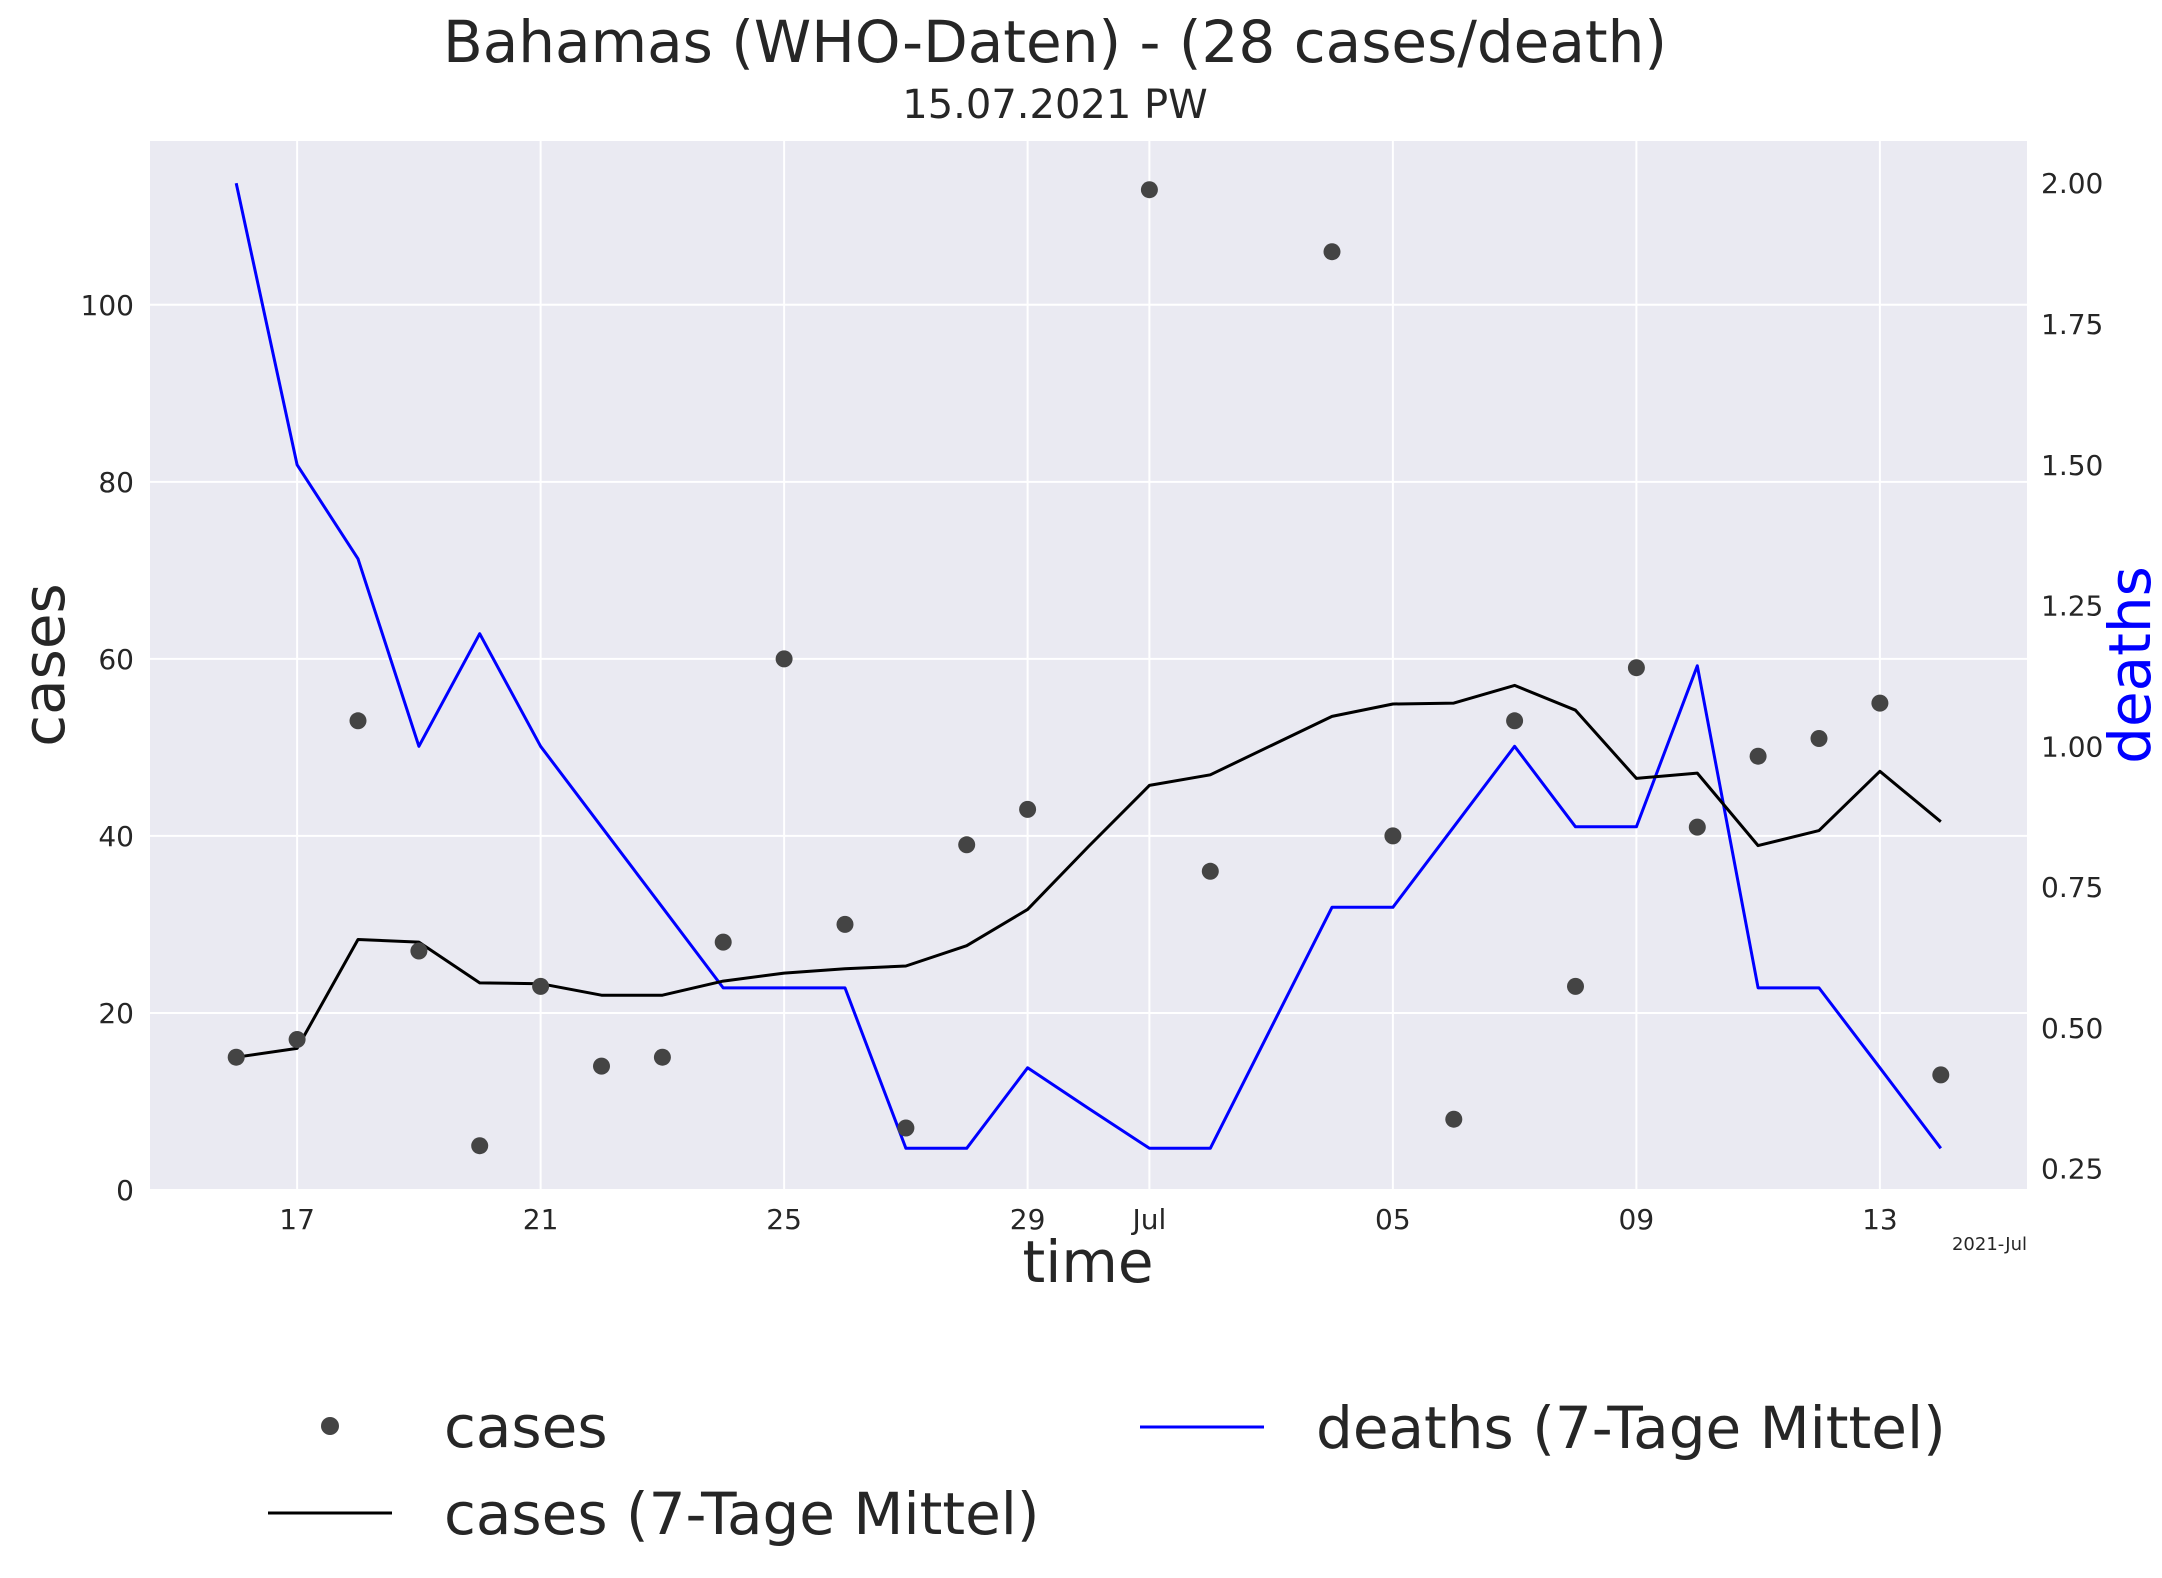 The image size is (2162, 1578). I want to click on y-right-tick-label: 1.75, so click(2072, 324).